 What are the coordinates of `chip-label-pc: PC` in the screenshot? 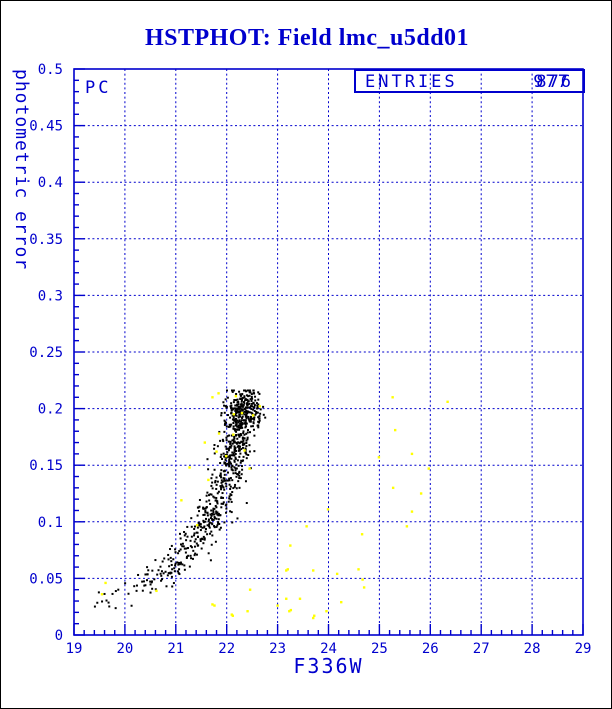 It's located at (98, 88).